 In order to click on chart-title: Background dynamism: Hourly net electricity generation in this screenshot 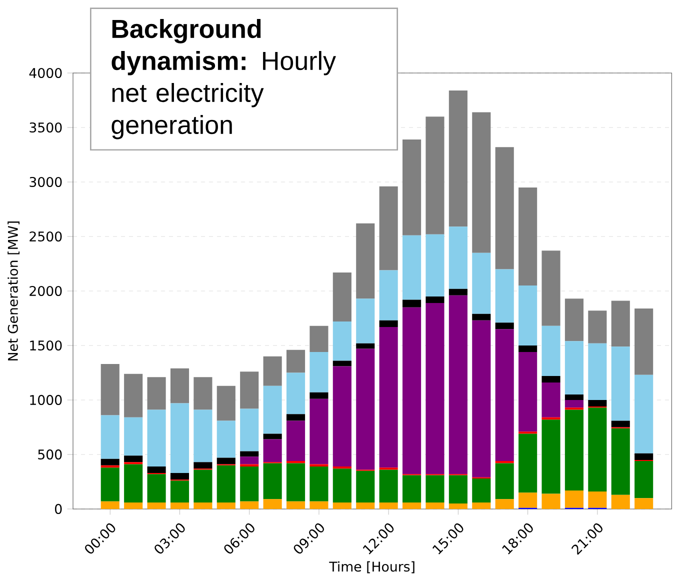, I will do `click(224, 79)`.